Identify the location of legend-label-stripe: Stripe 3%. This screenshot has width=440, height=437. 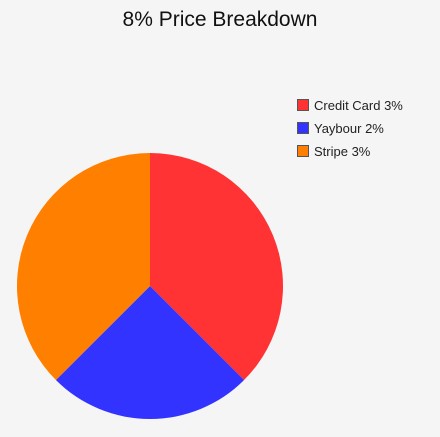
(342, 151).